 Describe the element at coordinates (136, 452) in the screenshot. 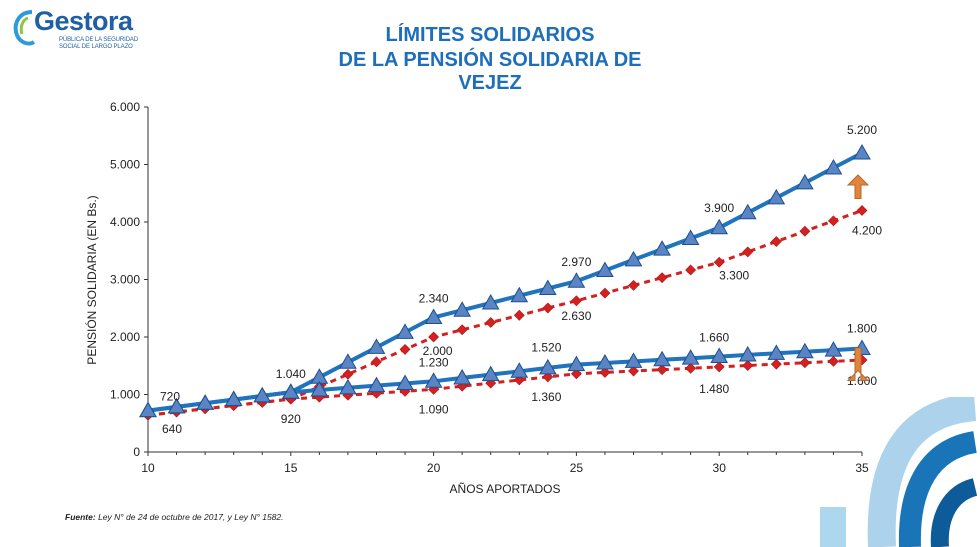

I see `y-tick-label: 0` at that location.